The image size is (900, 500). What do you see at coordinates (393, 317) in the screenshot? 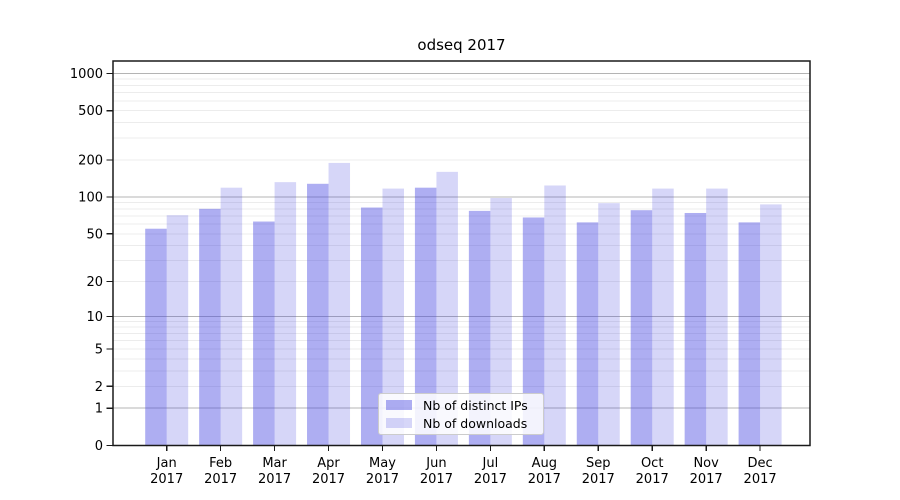
I see `bar-downloads-may` at bounding box center [393, 317].